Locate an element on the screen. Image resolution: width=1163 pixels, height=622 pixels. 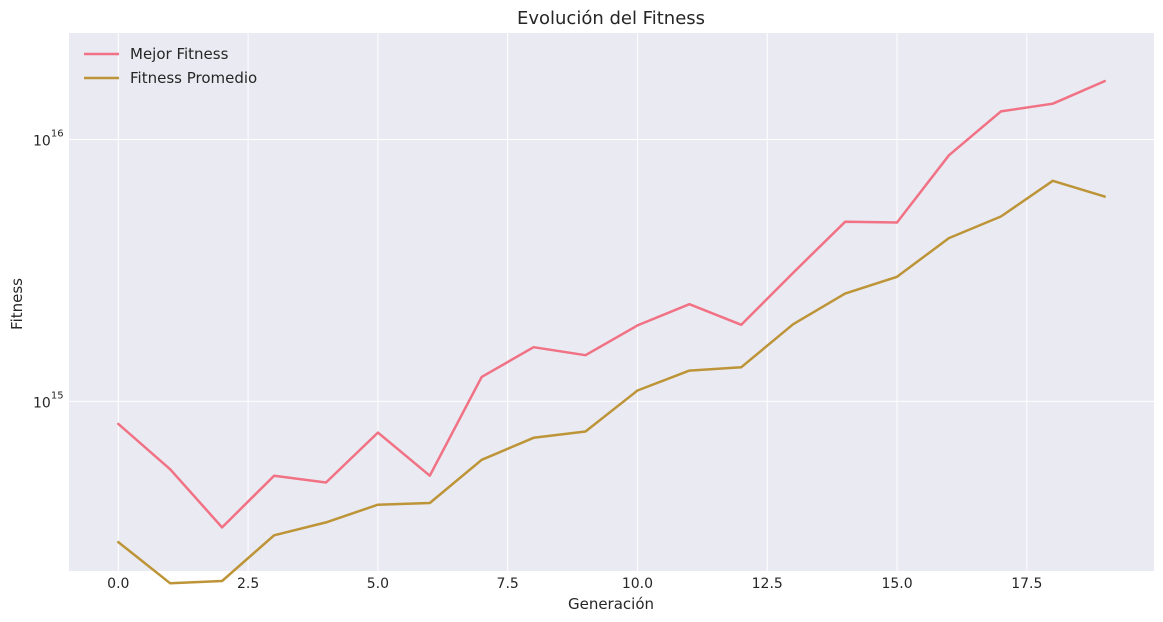
x-tick-label: 12.5 is located at coordinates (767, 584).